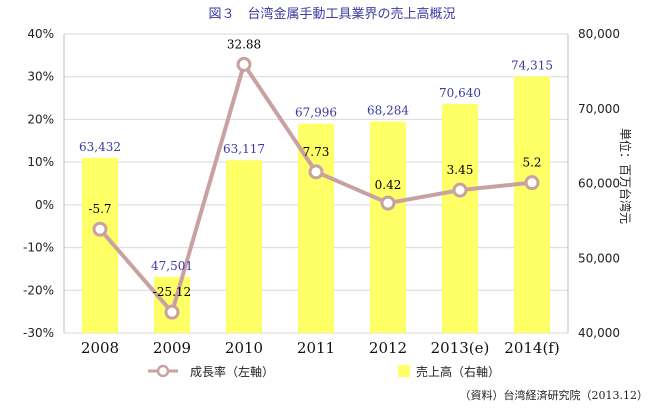 This screenshot has width=664, height=408. Describe the element at coordinates (388, 227) in the screenshot. I see `bar-2012` at that location.